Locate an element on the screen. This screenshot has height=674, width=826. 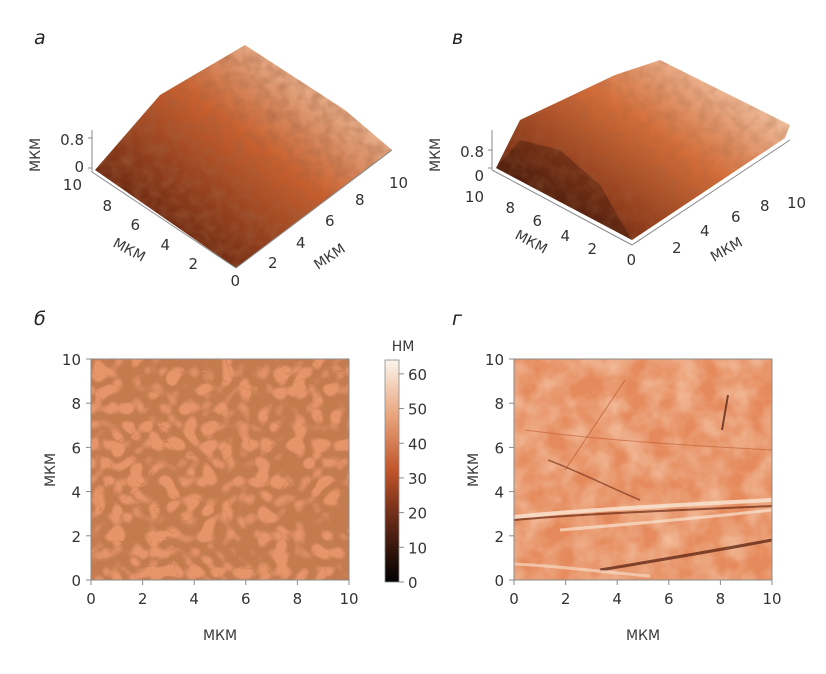
colorbar-tick-label: 30 is located at coordinates (417, 479).